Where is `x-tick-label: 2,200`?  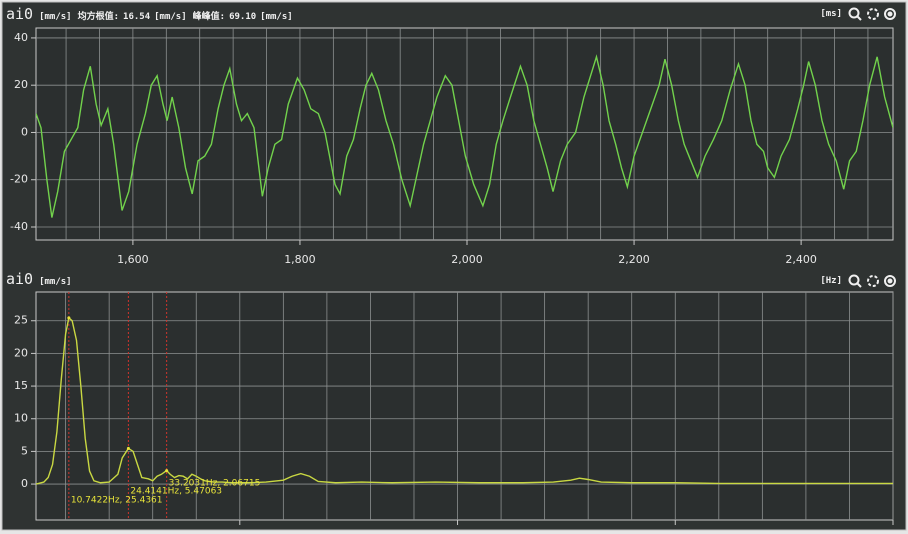
x-tick-label: 2,200 is located at coordinates (634, 259).